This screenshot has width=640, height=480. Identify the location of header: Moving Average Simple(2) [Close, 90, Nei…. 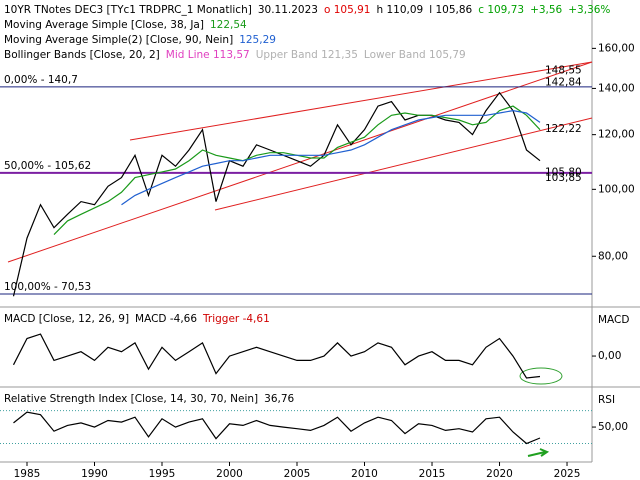
(140, 40).